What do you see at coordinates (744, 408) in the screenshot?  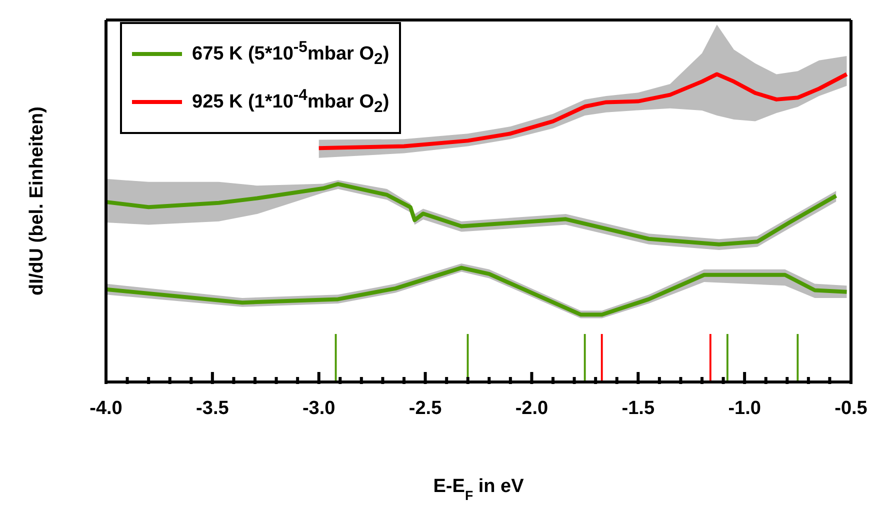 I see `x-tick-label: -1.0` at bounding box center [744, 408].